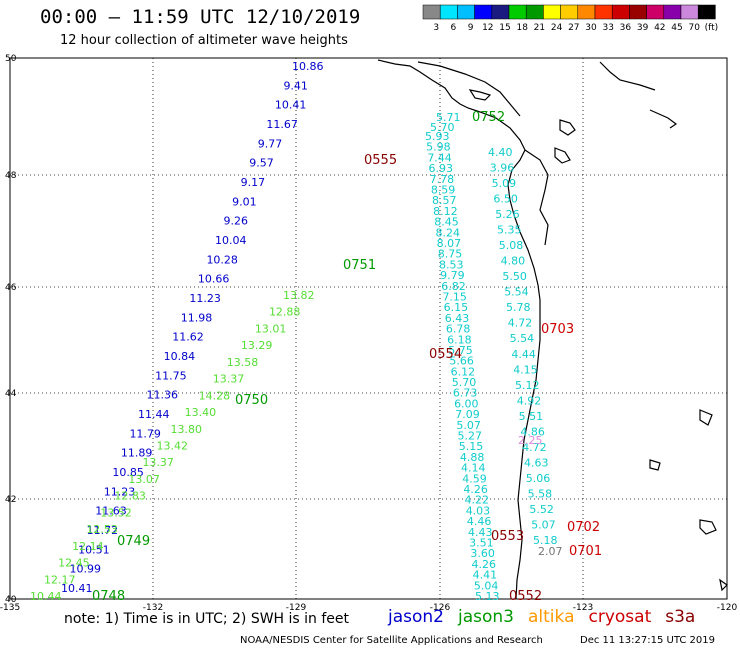 The width and height of the screenshot is (740, 650). I want to click on longitude-tick: -126, so click(440, 608).